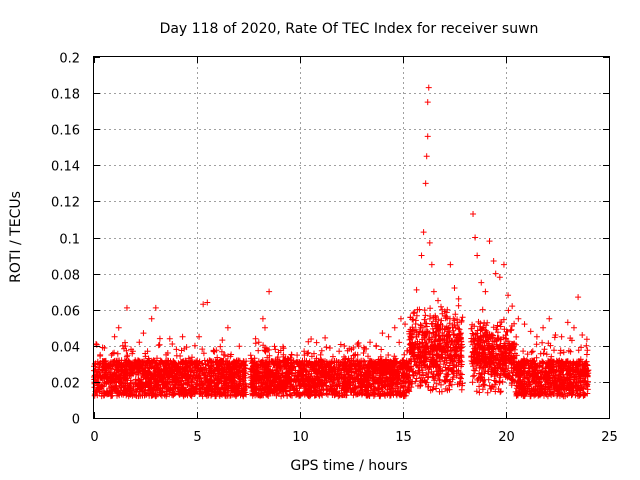 This screenshot has height=480, width=640. I want to click on y-tick-label: 0.18, so click(65, 95).